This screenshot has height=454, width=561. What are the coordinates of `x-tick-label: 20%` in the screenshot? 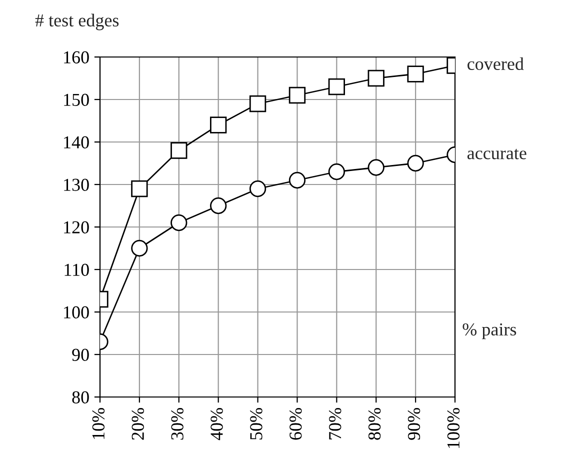 It's located at (138, 424).